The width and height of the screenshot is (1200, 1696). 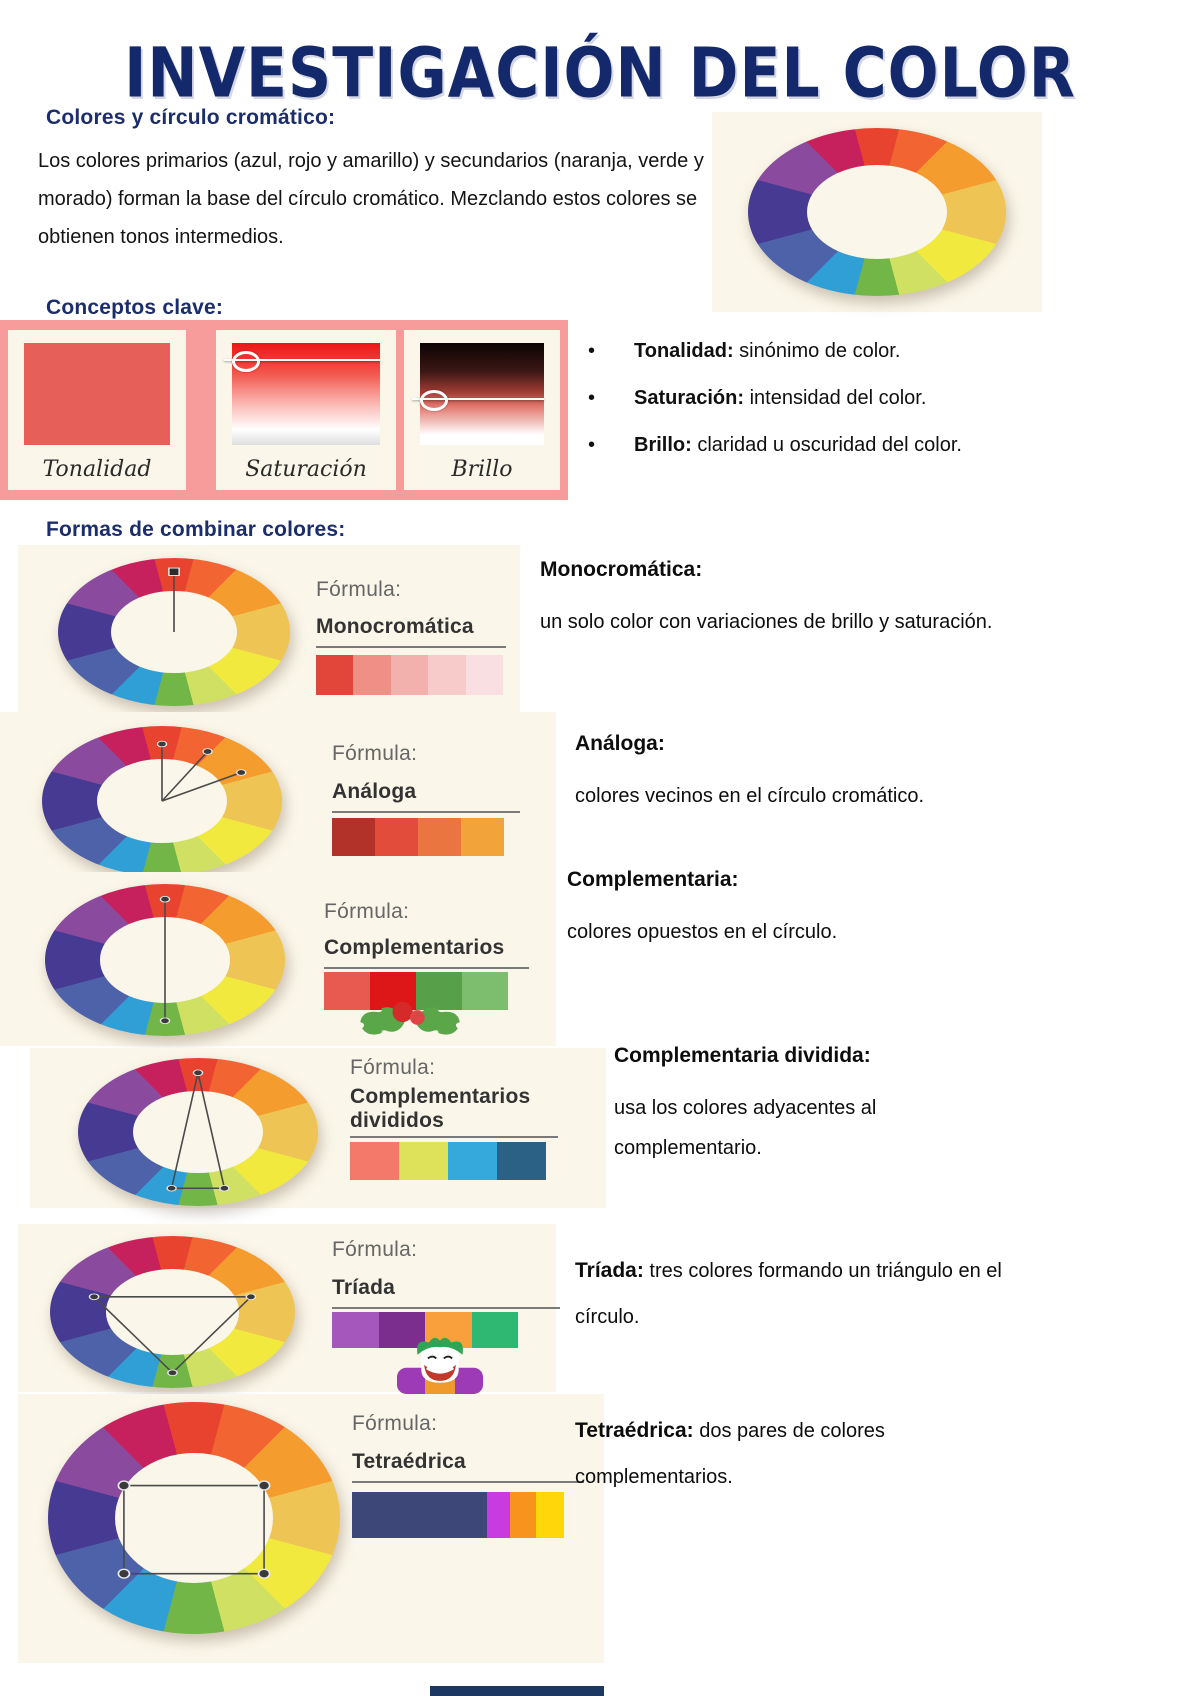 I want to click on wheel-monocromatica, so click(x=174, y=632).